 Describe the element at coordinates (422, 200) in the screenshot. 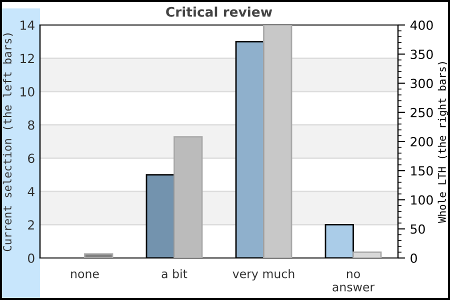

I see `y2-tick-label: 100` at that location.